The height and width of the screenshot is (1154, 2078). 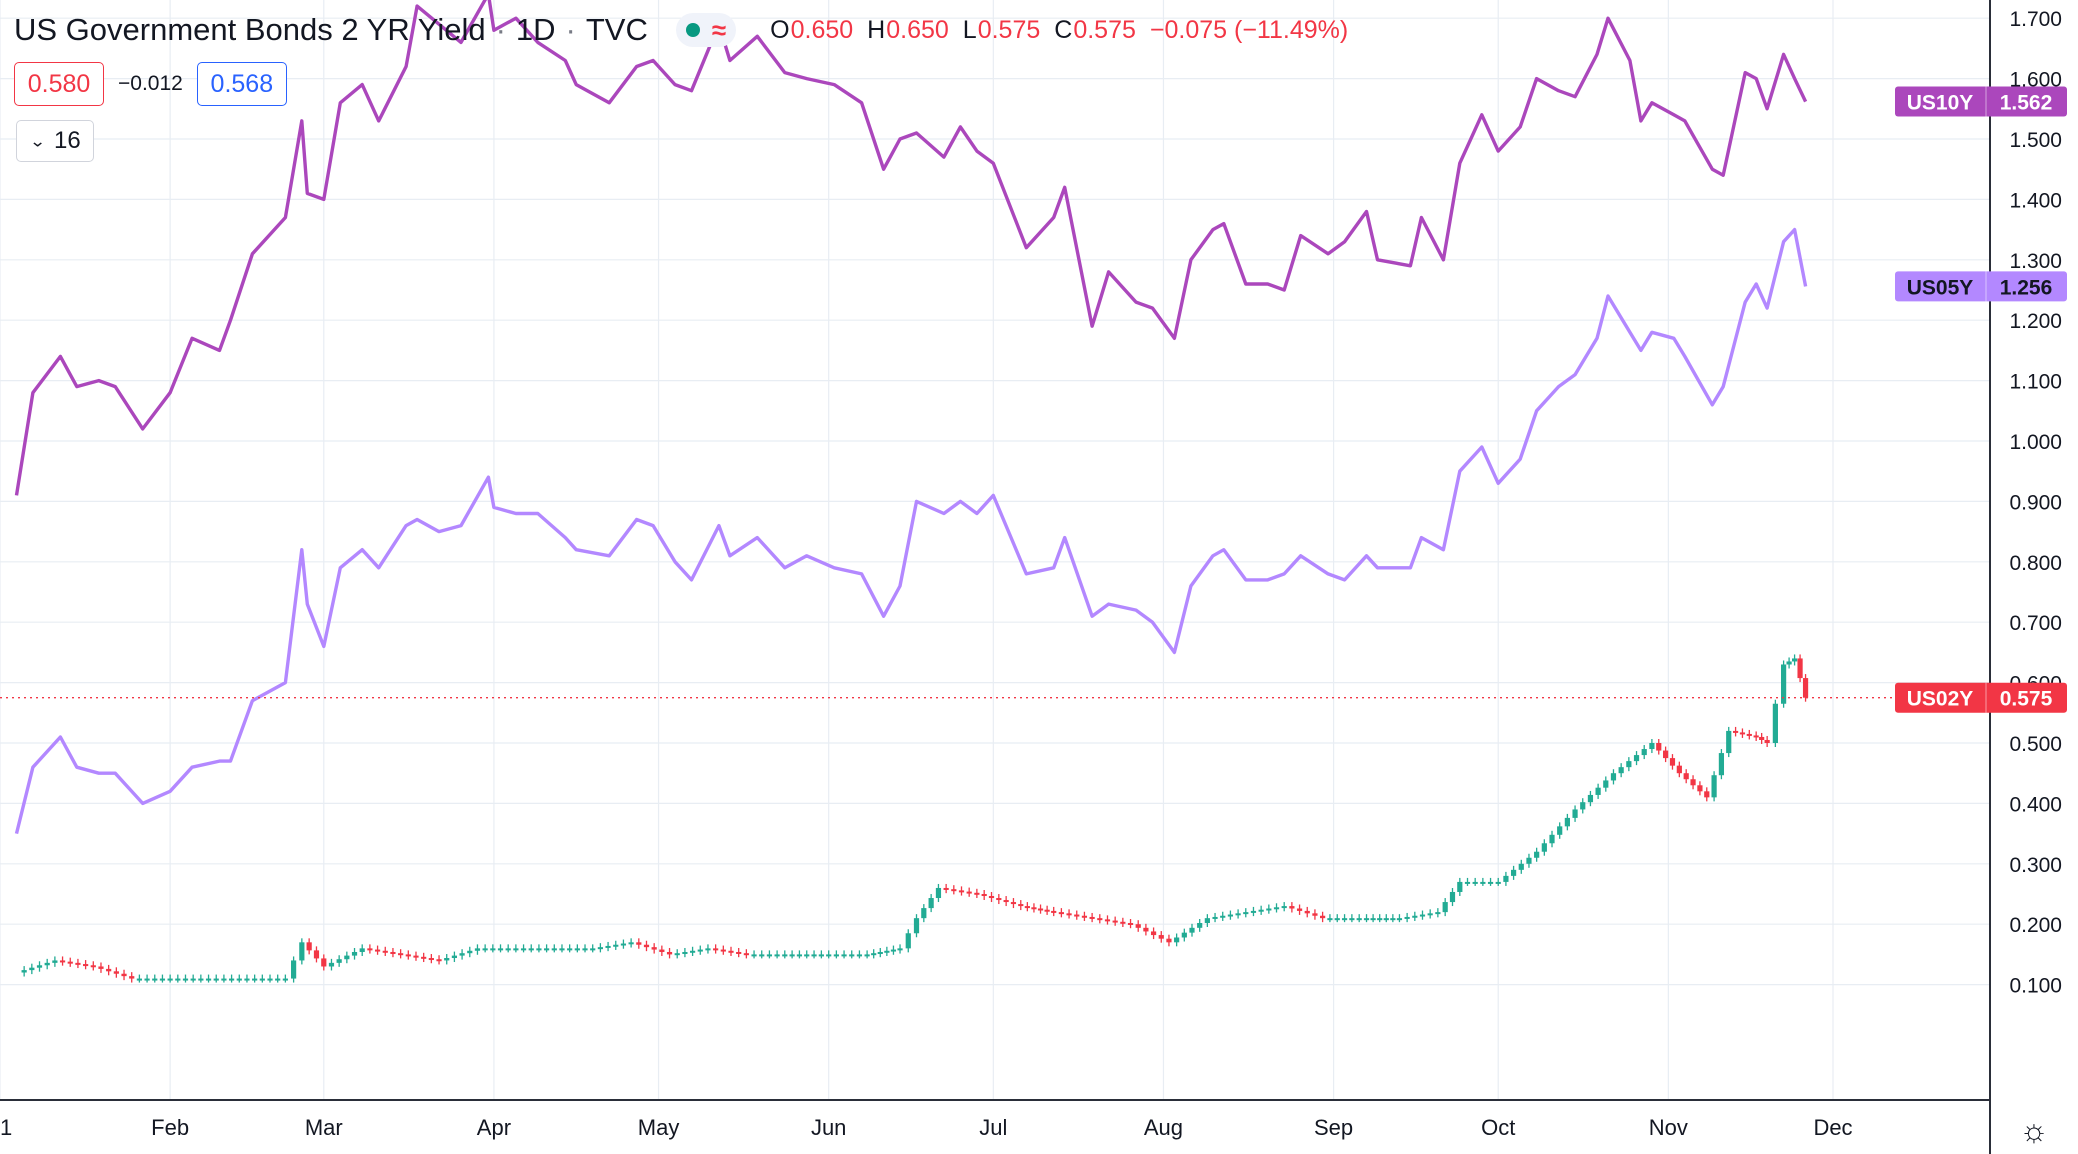 What do you see at coordinates (241, 84) in the screenshot?
I see `buy-button: 0.568` at bounding box center [241, 84].